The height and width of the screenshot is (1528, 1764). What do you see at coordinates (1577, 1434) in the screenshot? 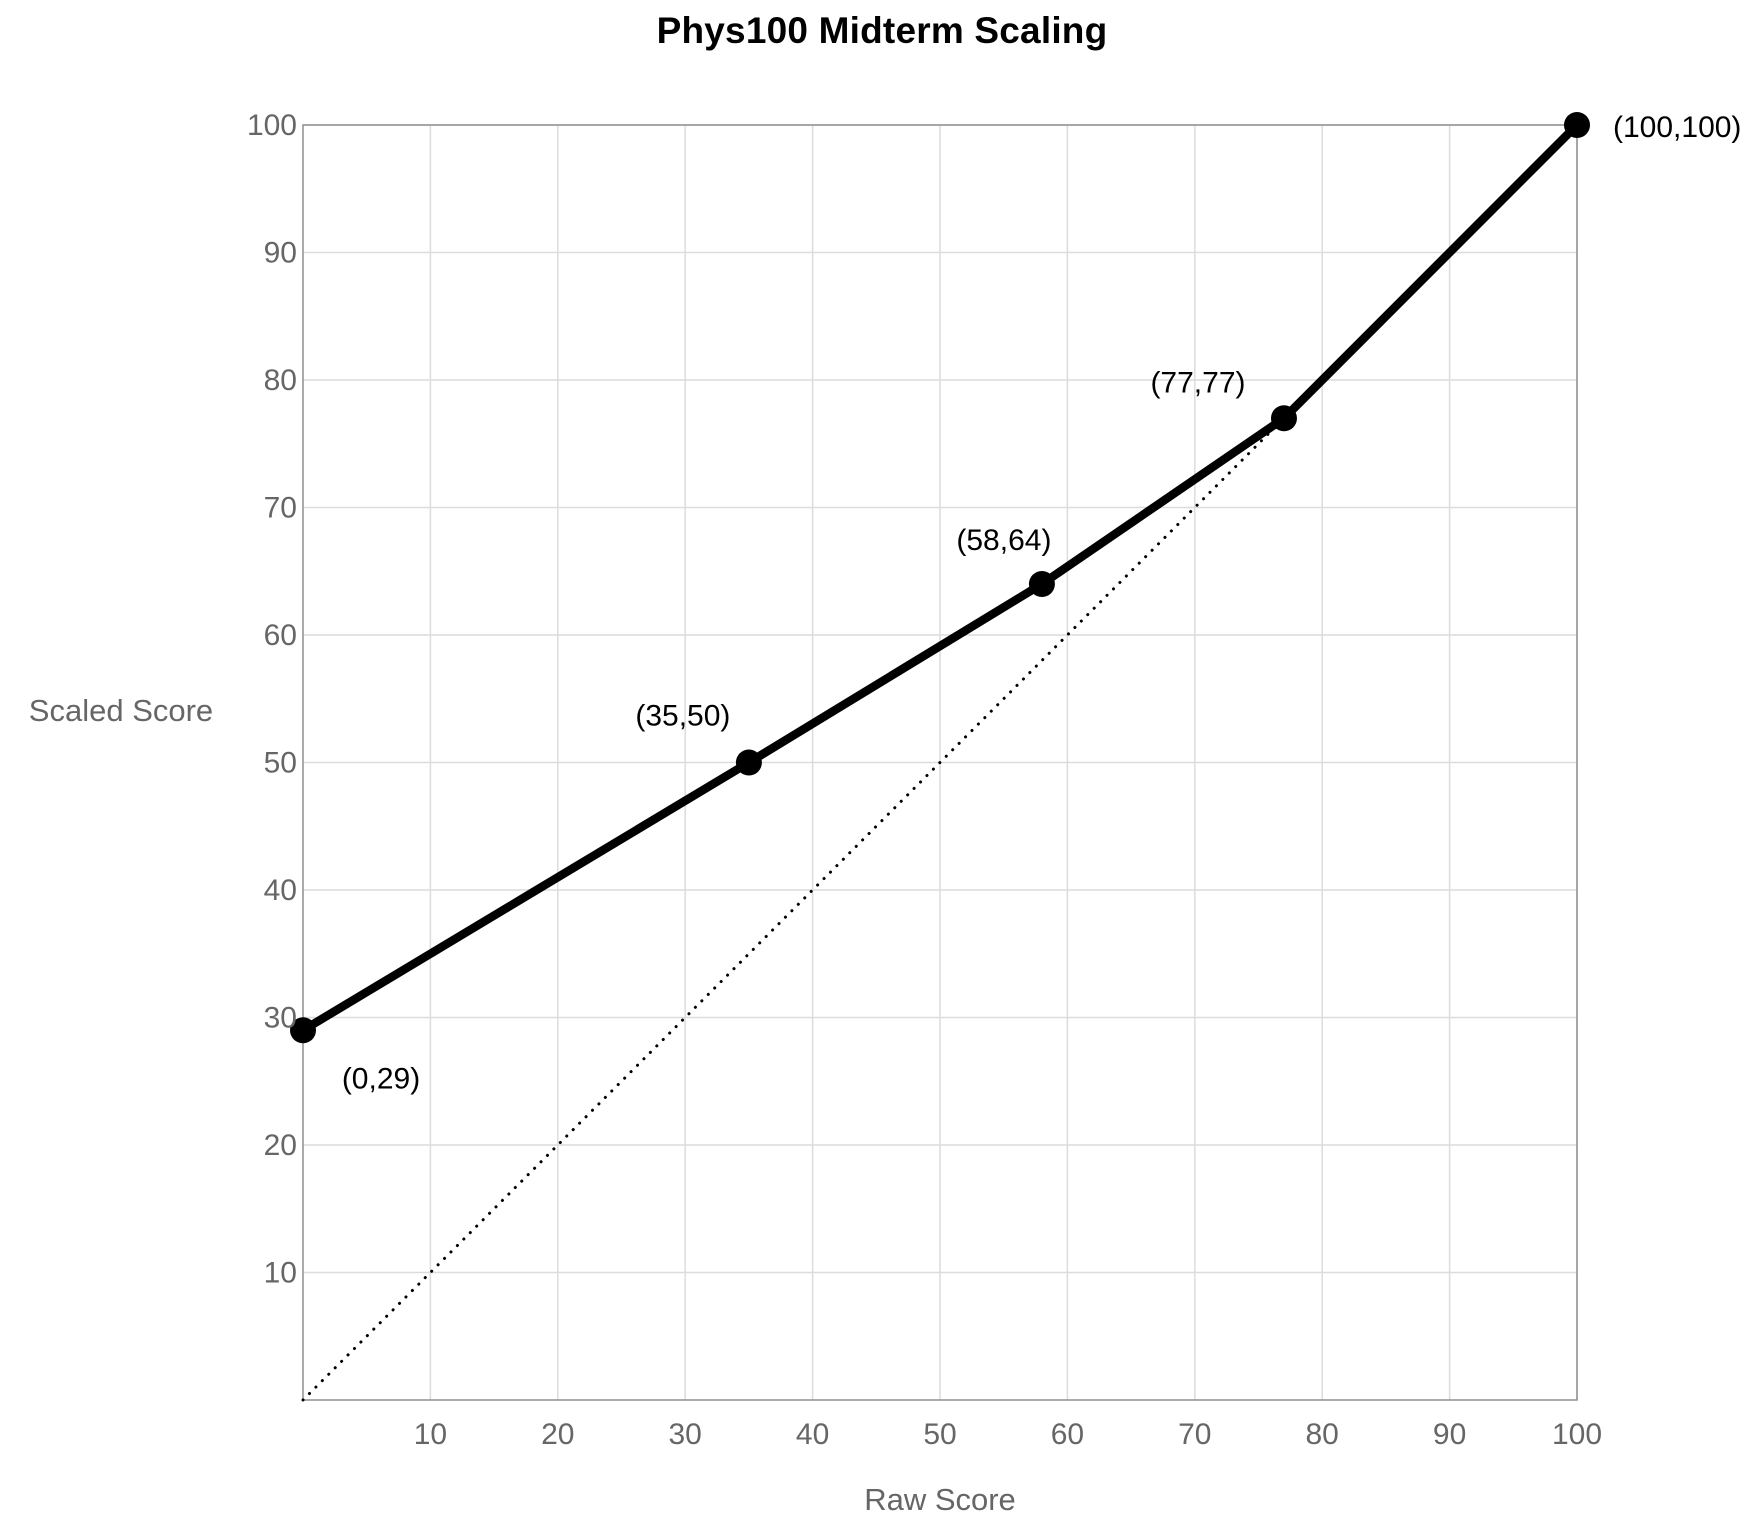
I see `x-tick-label: 100` at bounding box center [1577, 1434].